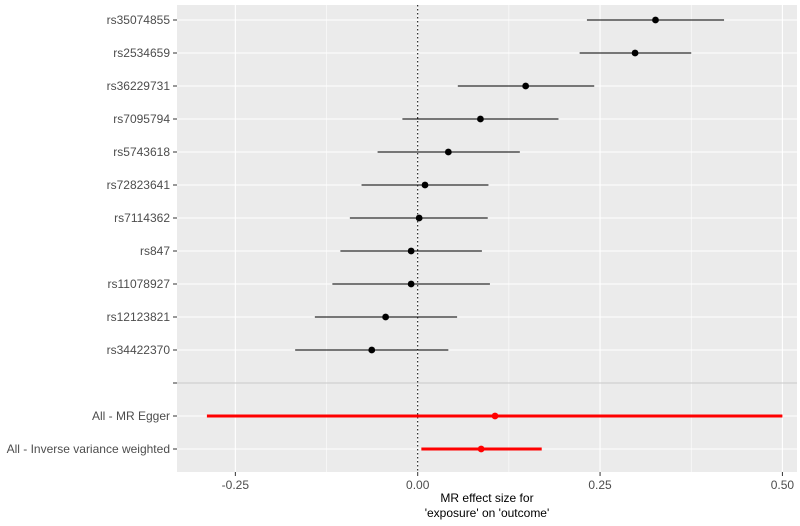  Describe the element at coordinates (139, 185) in the screenshot. I see `y-tick-label-5: rs72823641` at that location.